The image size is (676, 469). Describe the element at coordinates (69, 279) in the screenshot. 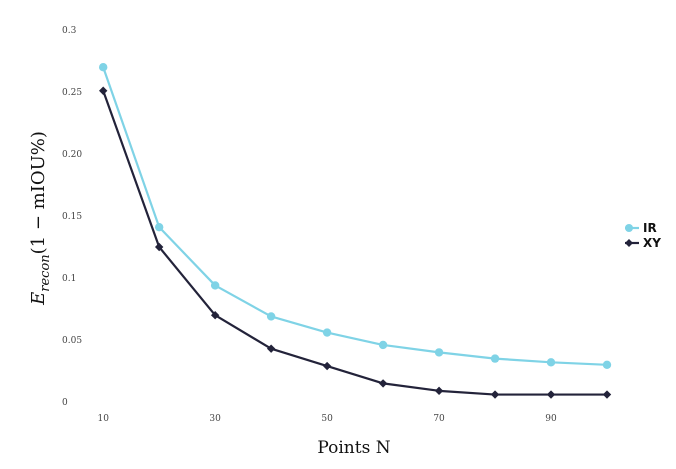

I see `y-tick-label: 0.1` at that location.